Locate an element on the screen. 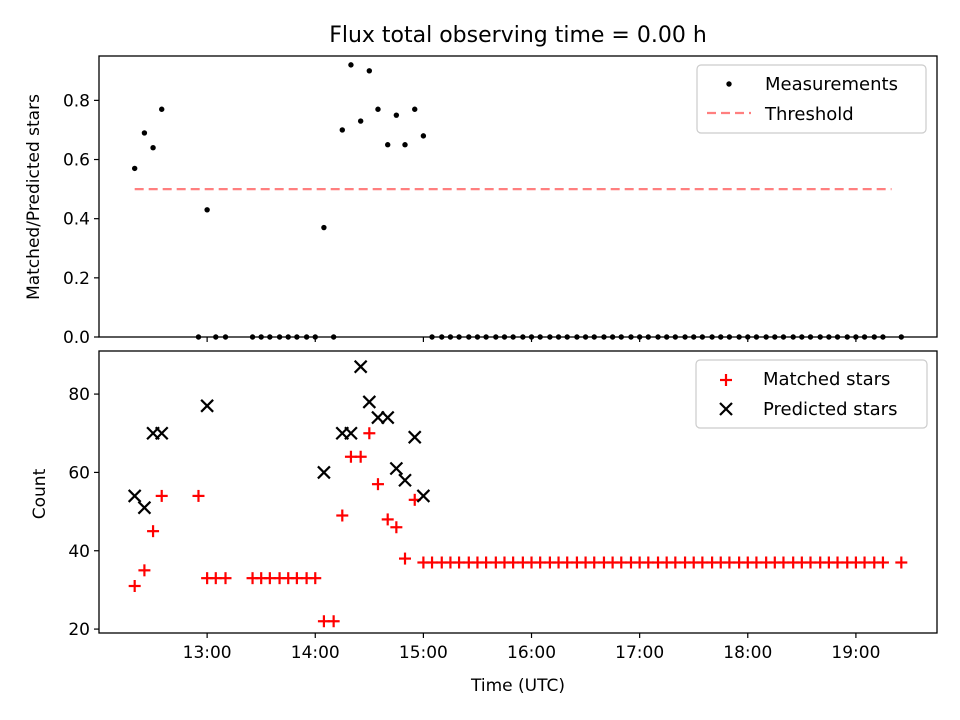 This screenshot has height=720, width=960. legend-predicted-marker is located at coordinates (726, 409).